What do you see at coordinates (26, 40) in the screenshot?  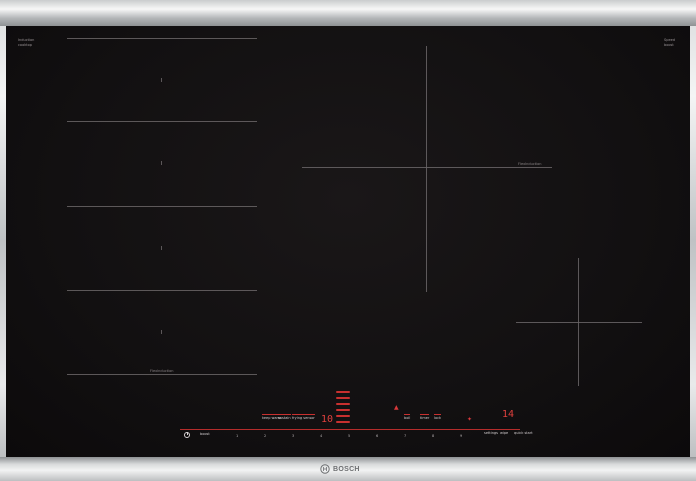 I see `top-left-label-line1: Induction` at bounding box center [26, 40].